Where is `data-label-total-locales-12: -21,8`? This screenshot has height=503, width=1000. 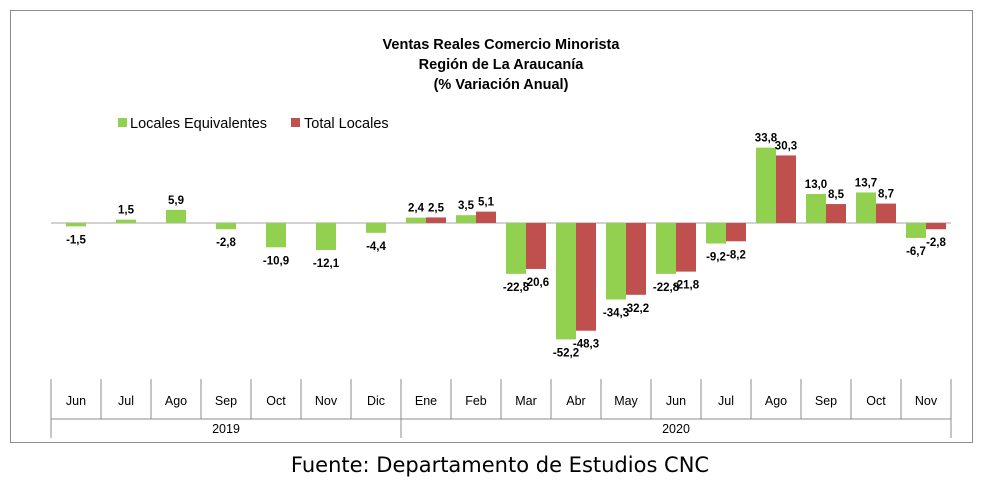
data-label-total-locales-12: -21,8 is located at coordinates (686, 286).